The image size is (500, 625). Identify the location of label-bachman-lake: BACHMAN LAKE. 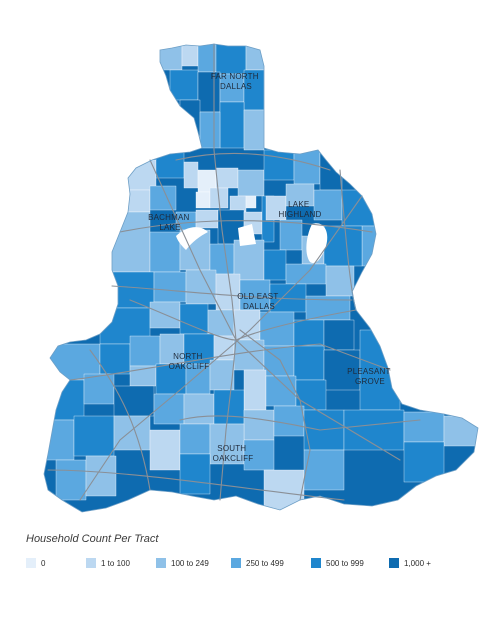
(170, 222).